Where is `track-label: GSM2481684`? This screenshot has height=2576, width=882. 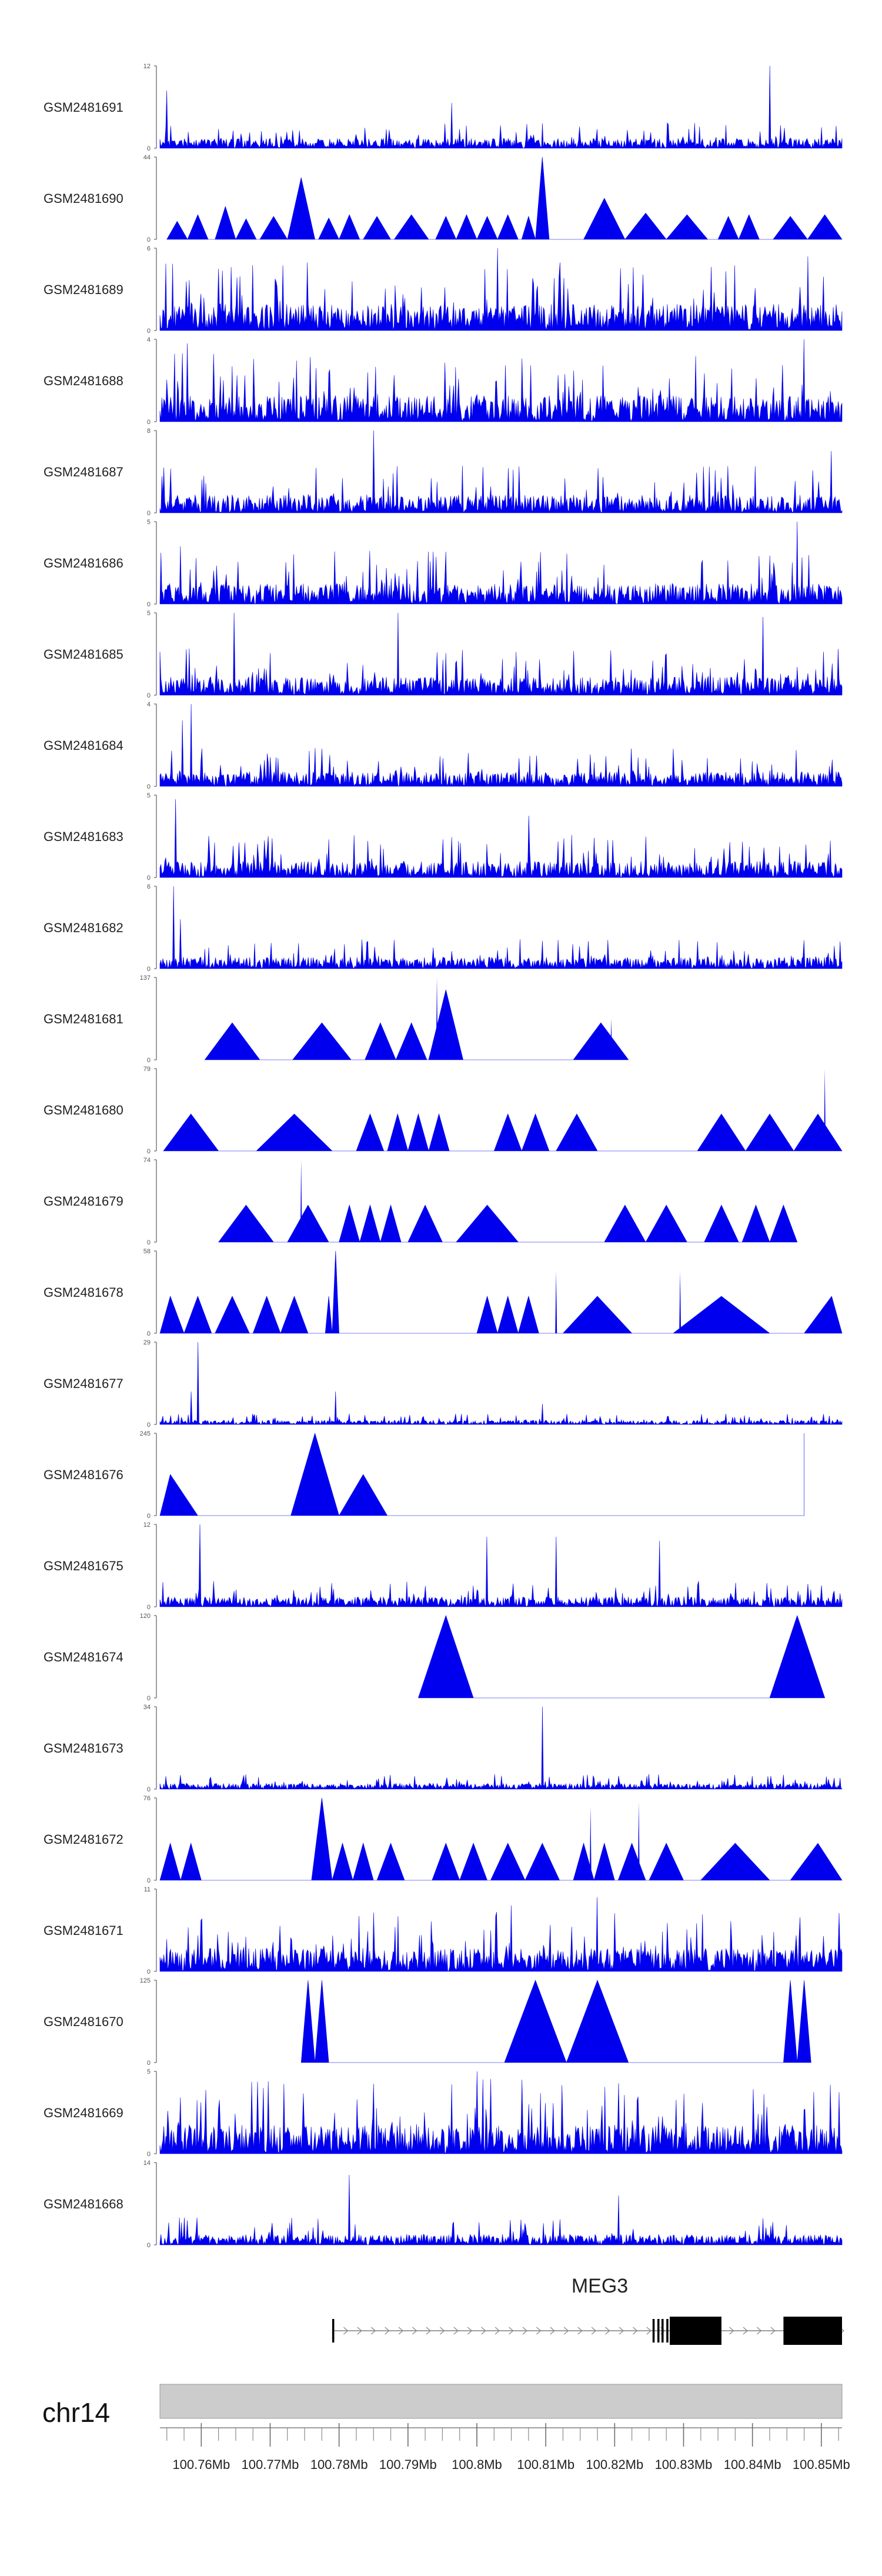 track-label: GSM2481684 is located at coordinates (83, 745).